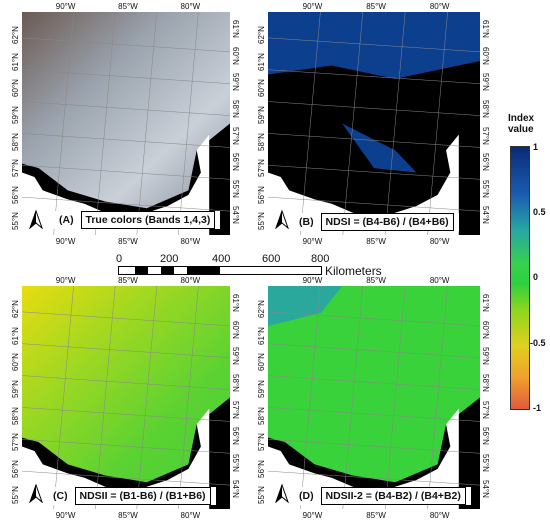 Image resolution: width=550 pixels, height=529 pixels. I want to click on colorbar-tick-neg1: -1, so click(537, 408).